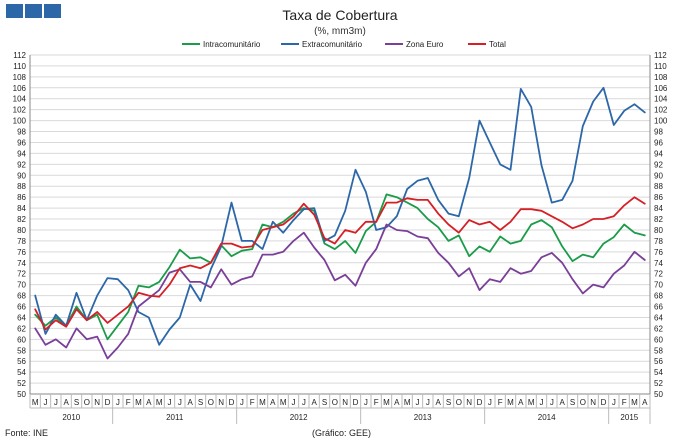 This screenshot has height=444, width=680. I want to click on legend-label: Intracomunitário, so click(232, 44).